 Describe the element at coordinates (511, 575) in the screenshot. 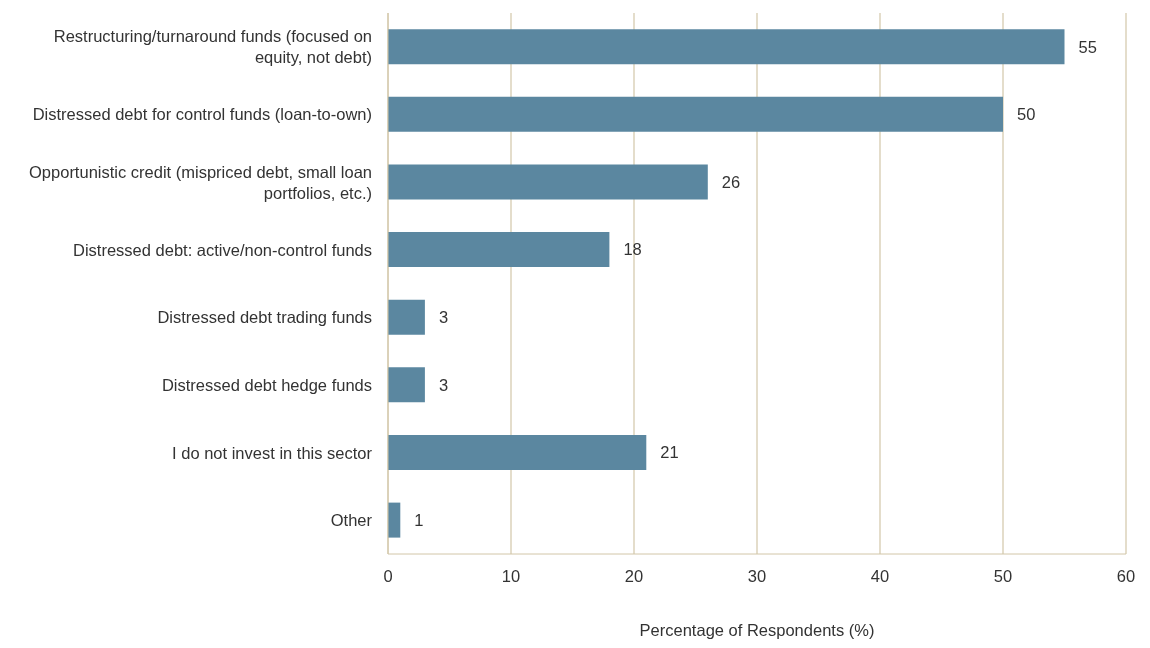

I see `x-tick-label: 10` at that location.